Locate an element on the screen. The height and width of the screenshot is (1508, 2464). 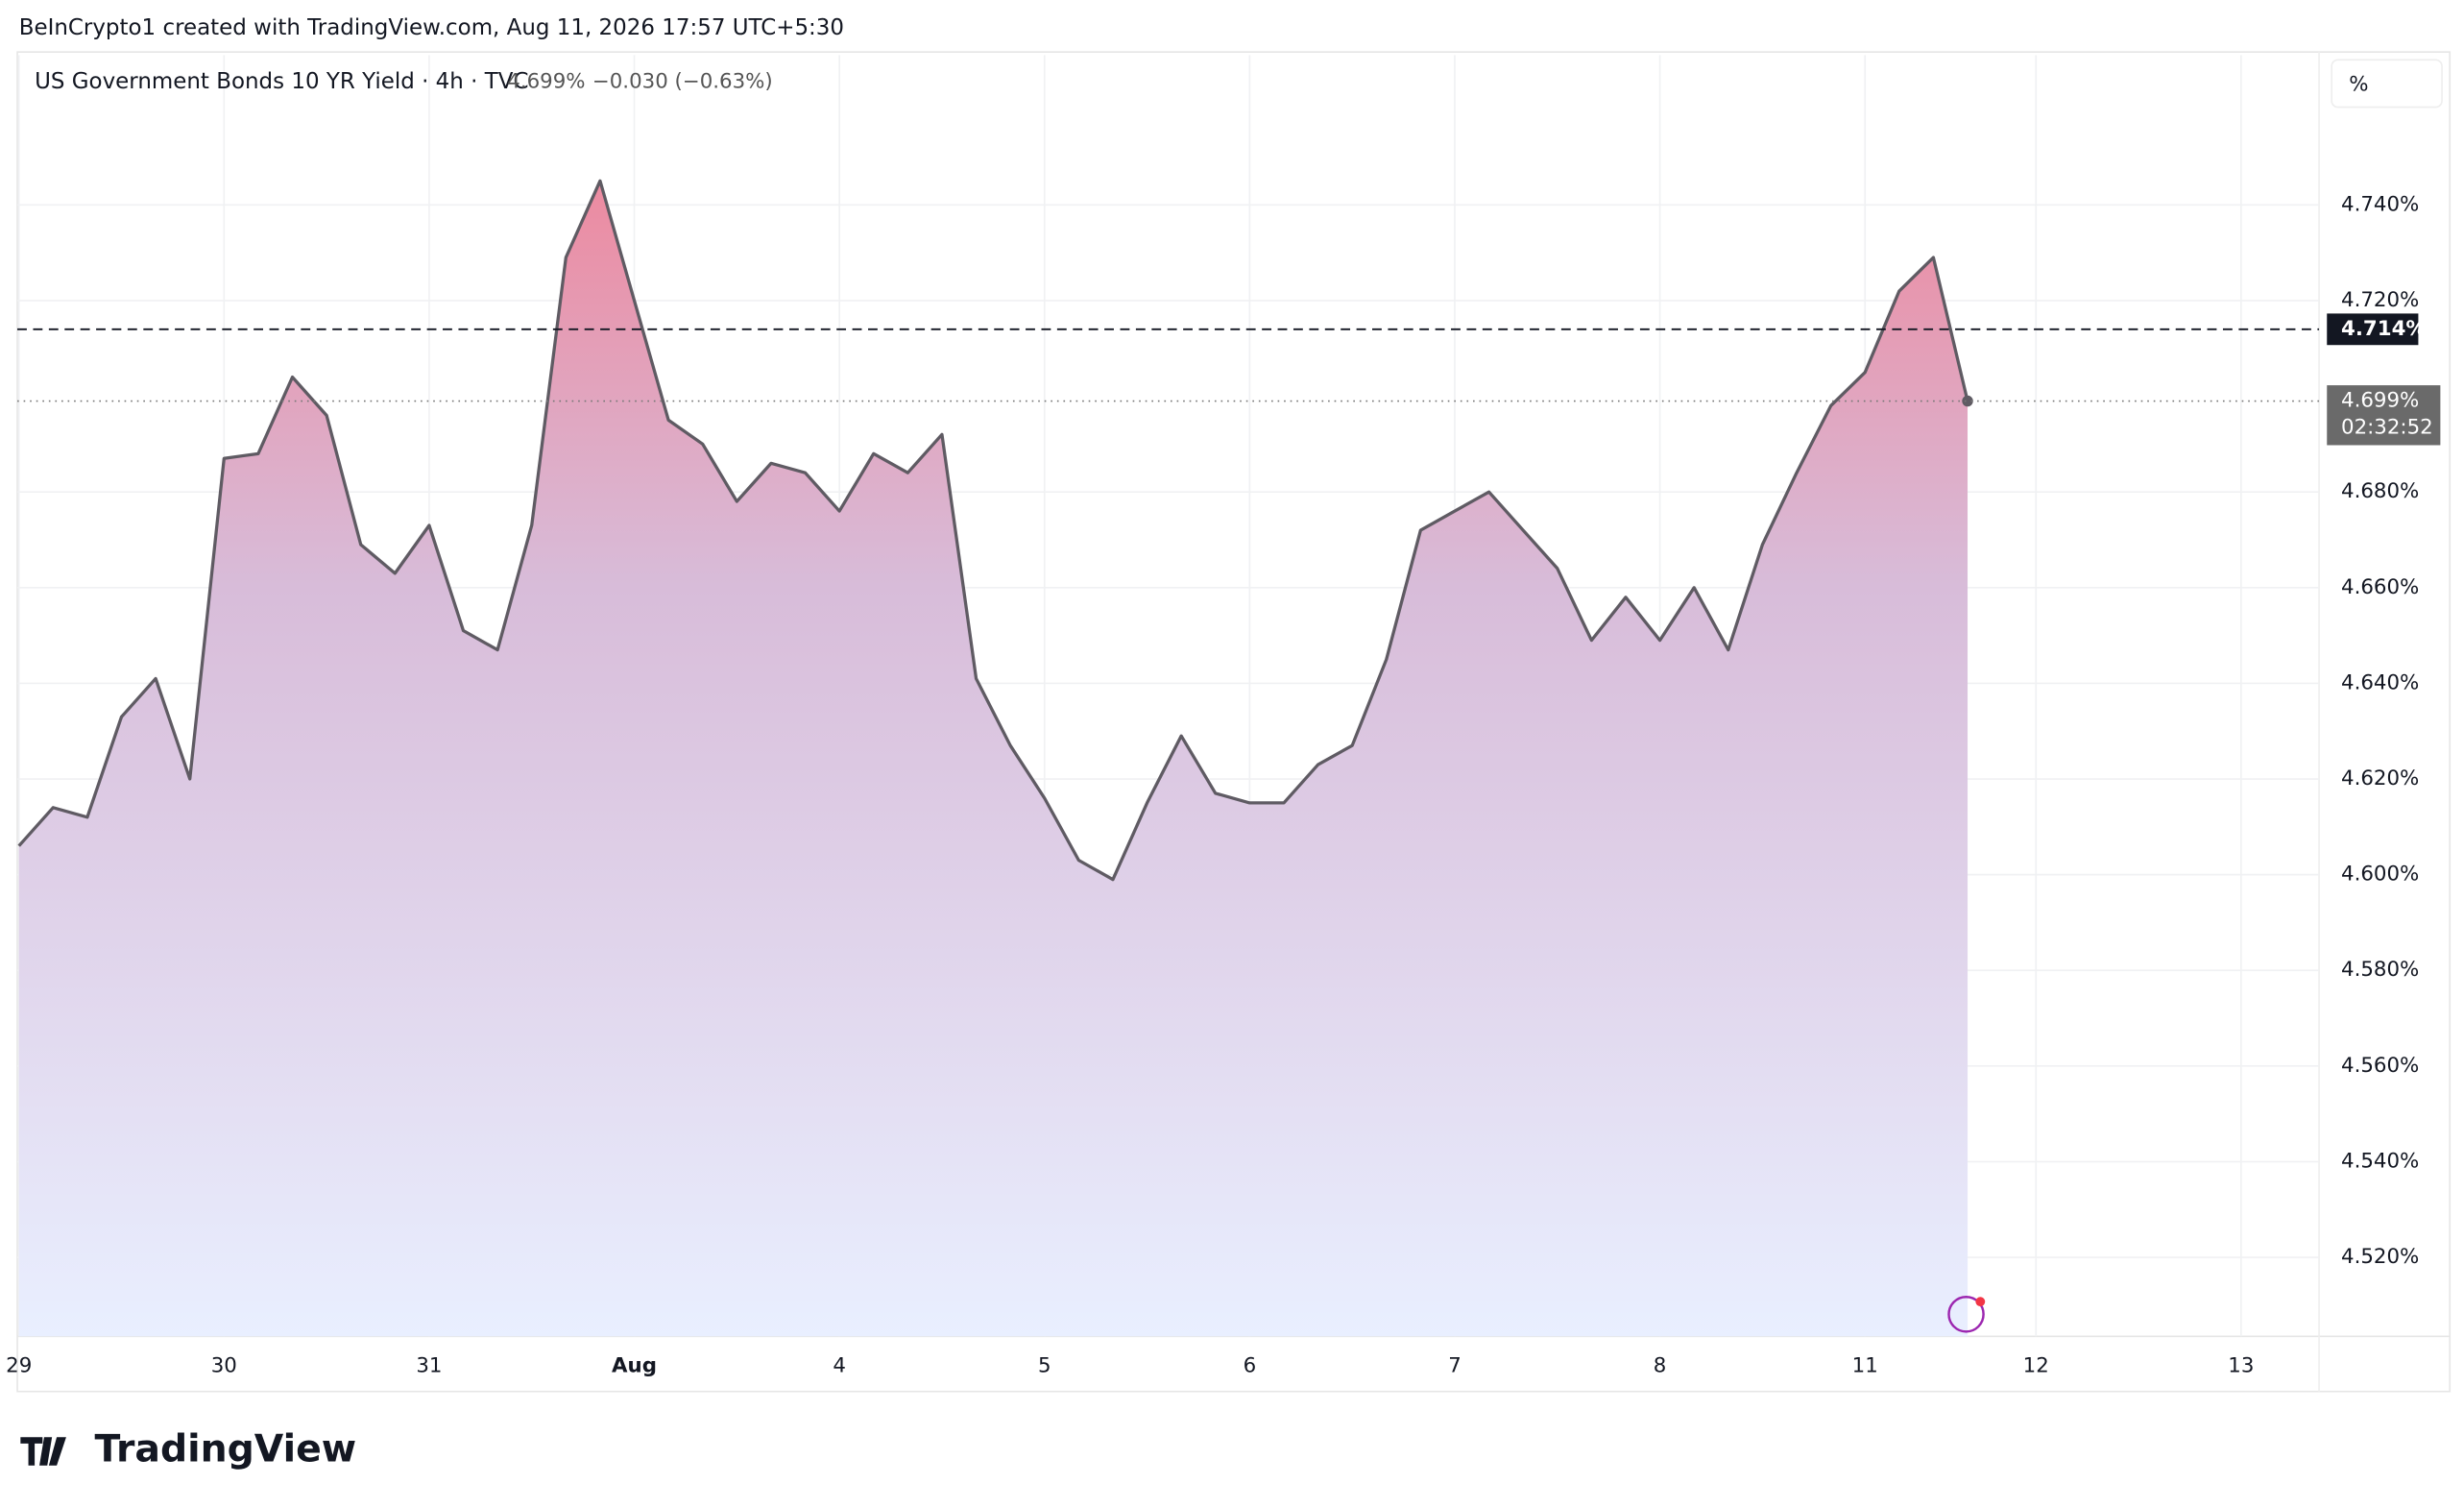
last-label: 4.699% is located at coordinates (2380, 401).